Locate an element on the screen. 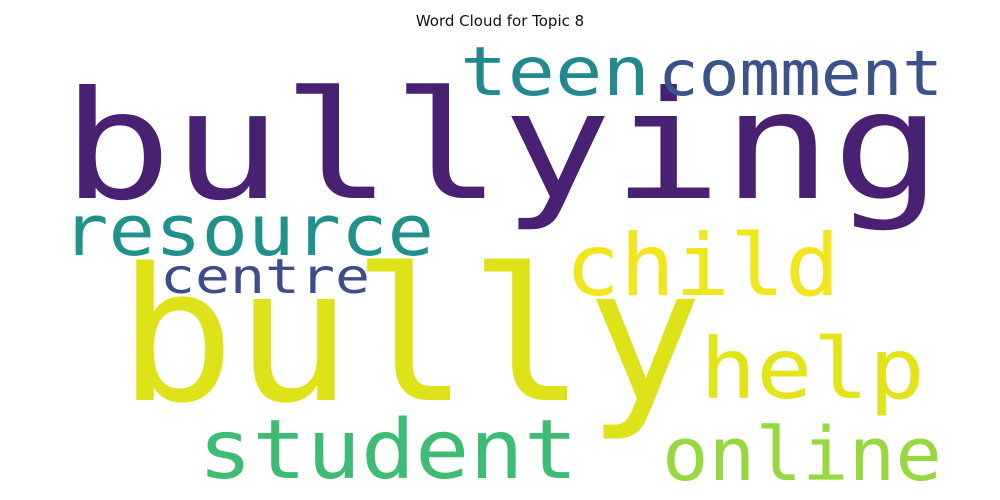 This screenshot has width=1000, height=500. word-help: help is located at coordinates (812, 369).